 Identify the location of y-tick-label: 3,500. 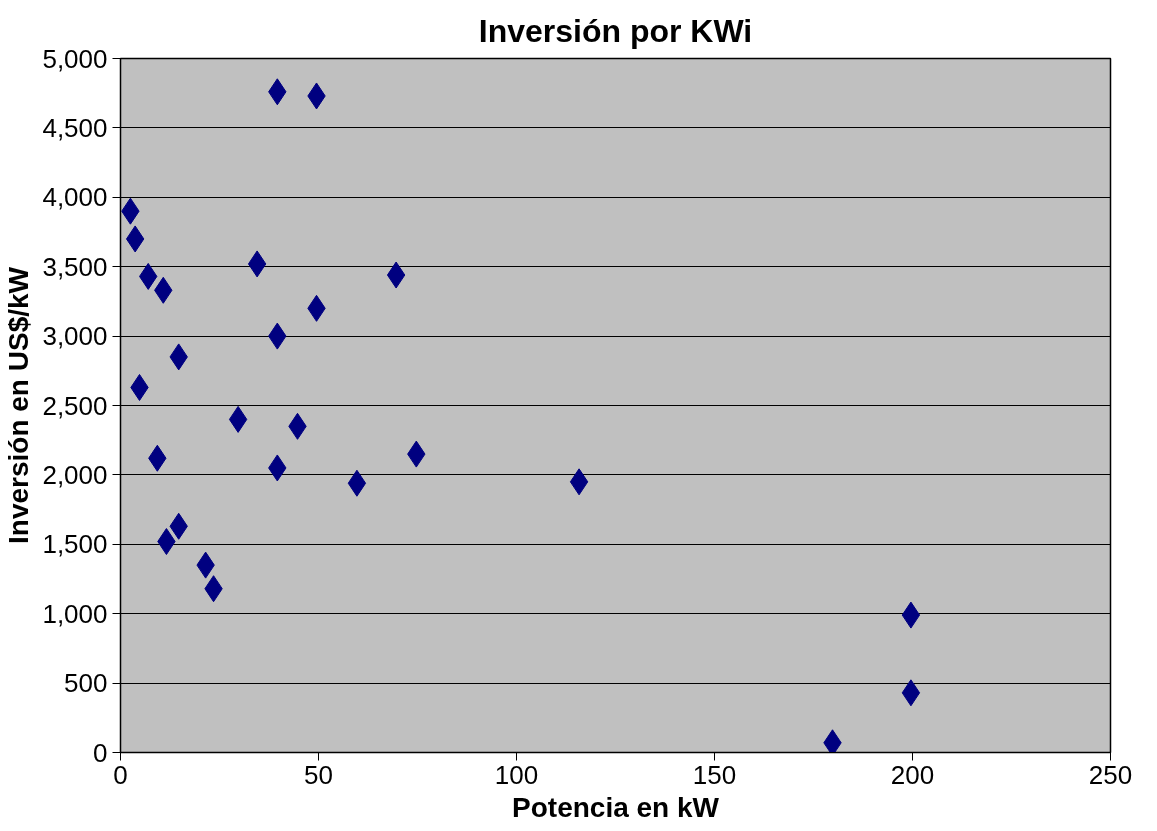
(75, 266).